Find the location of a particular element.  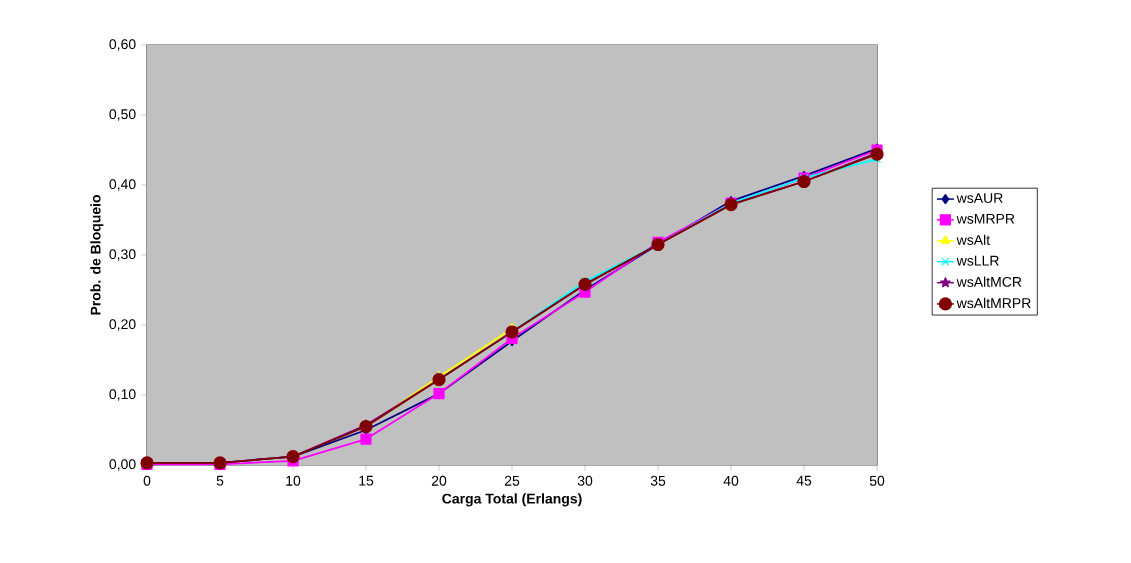

x-tick-label: 50 is located at coordinates (877, 480).